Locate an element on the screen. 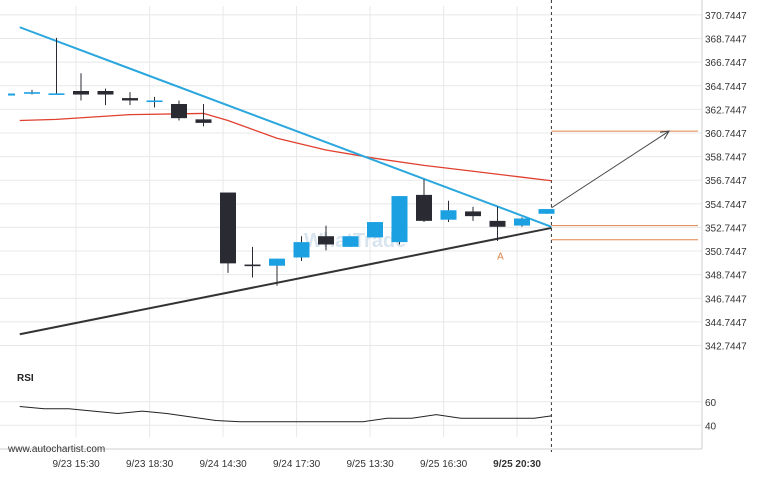  rsi-tick-label: 60 is located at coordinates (711, 403).